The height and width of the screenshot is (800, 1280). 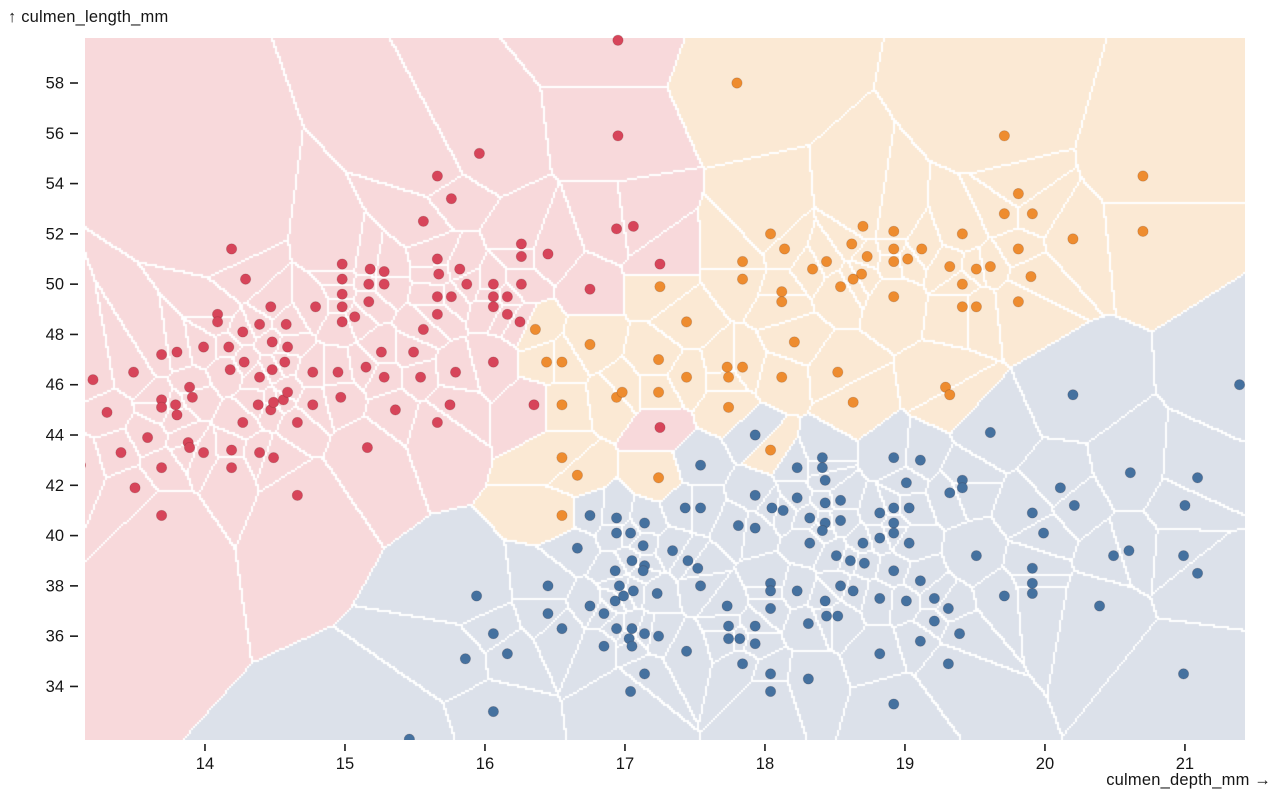 I want to click on x-tick-label: 21, so click(x=1185, y=764).